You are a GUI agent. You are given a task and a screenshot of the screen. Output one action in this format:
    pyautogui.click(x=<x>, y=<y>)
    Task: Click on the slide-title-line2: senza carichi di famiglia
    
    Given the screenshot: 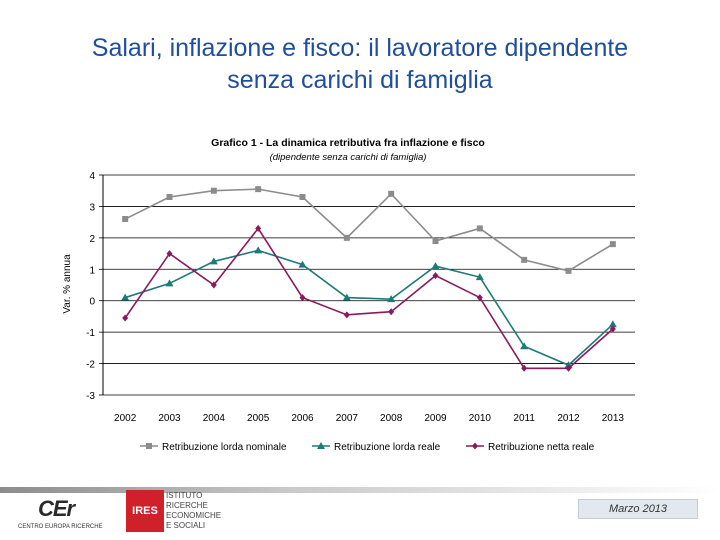 What is the action you would take?
    pyautogui.click(x=360, y=80)
    